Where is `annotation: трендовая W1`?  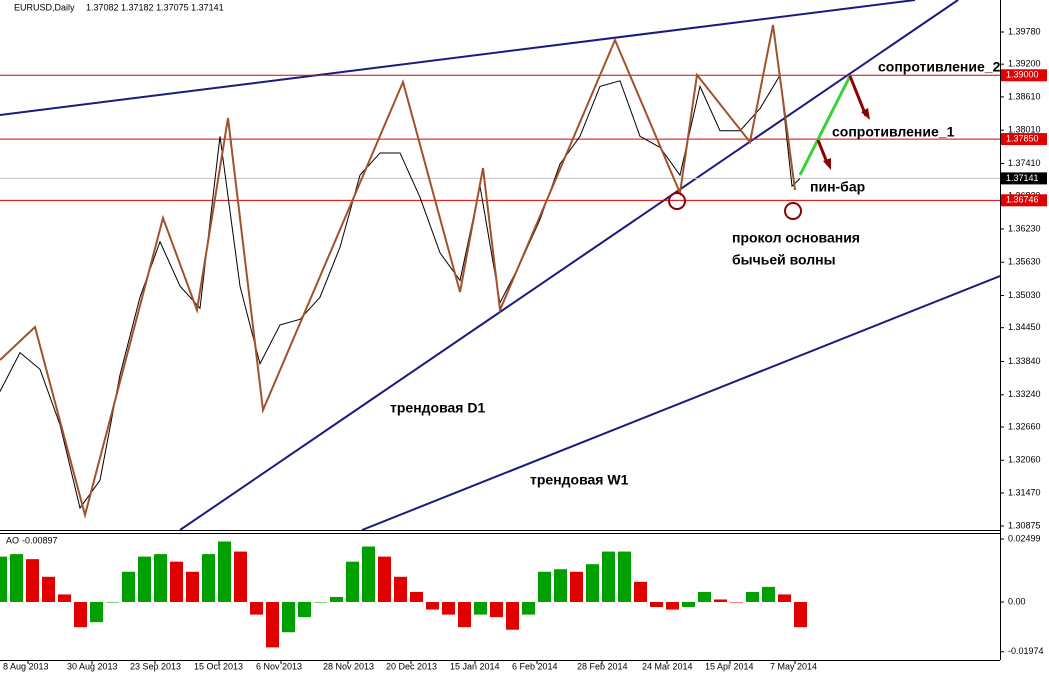
annotation: трендовая W1 is located at coordinates (579, 480).